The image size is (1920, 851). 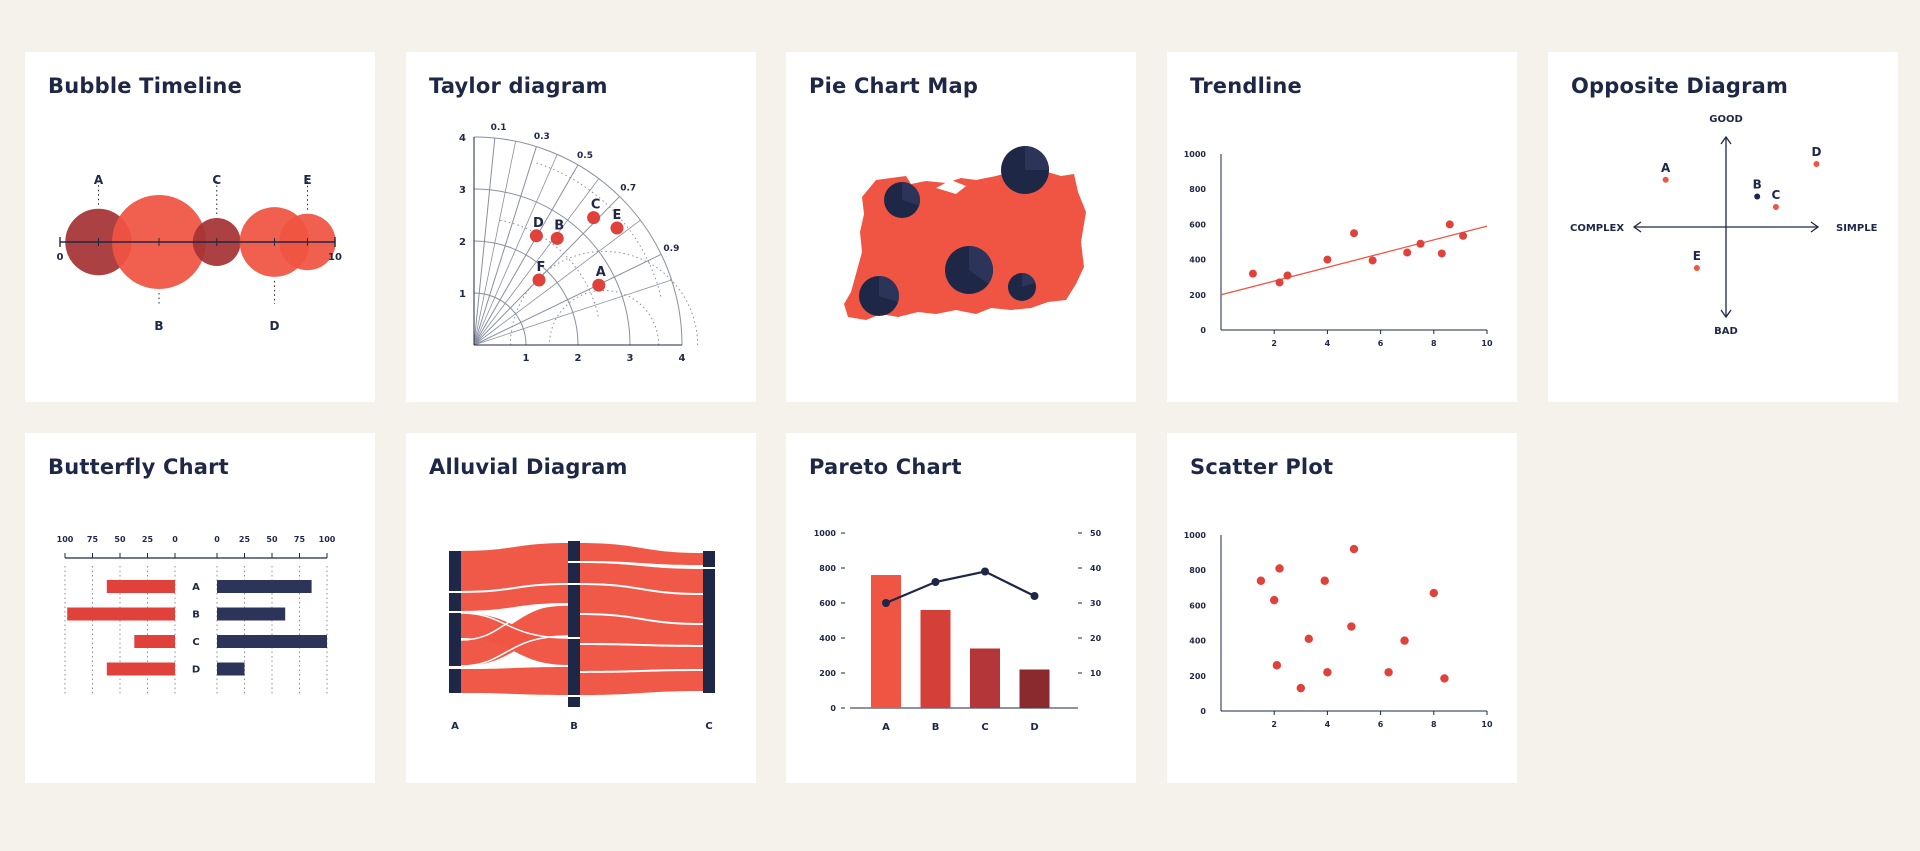 I want to click on y-tick-label: 4, so click(x=462, y=138).